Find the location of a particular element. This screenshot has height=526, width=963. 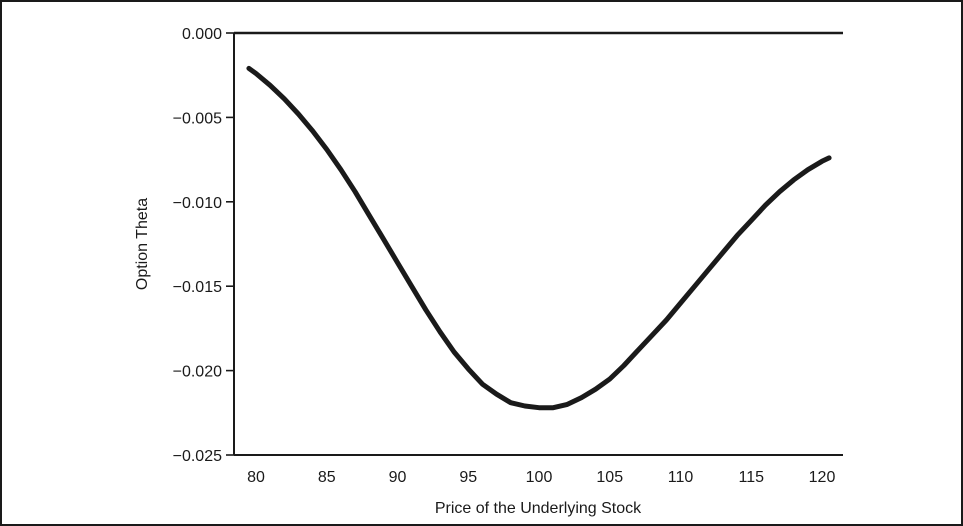

y-tick-label: −0.025 is located at coordinates (197, 456).